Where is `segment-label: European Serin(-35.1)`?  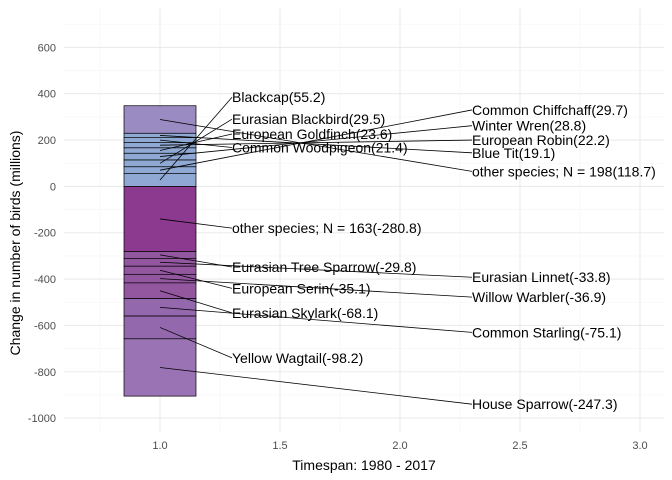 segment-label: European Serin(-35.1) is located at coordinates (301, 288).